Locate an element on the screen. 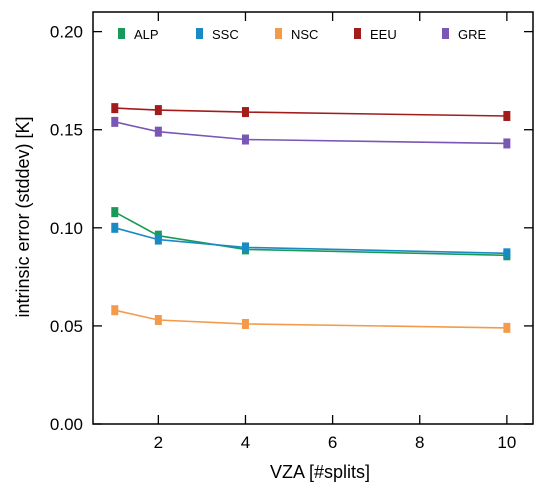 Image resolution: width=550 pixels, height=496 pixels. legend-swatch-ssc is located at coordinates (199, 33).